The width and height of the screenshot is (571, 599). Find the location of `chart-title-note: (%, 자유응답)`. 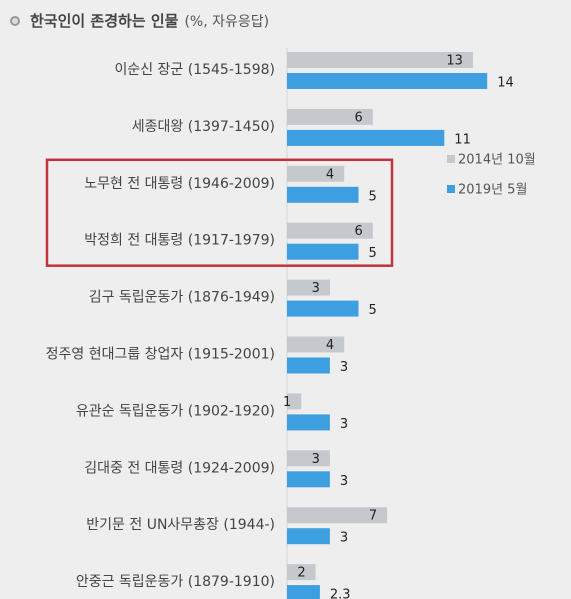

chart-title-note: (%, 자유응답) is located at coordinates (227, 21).